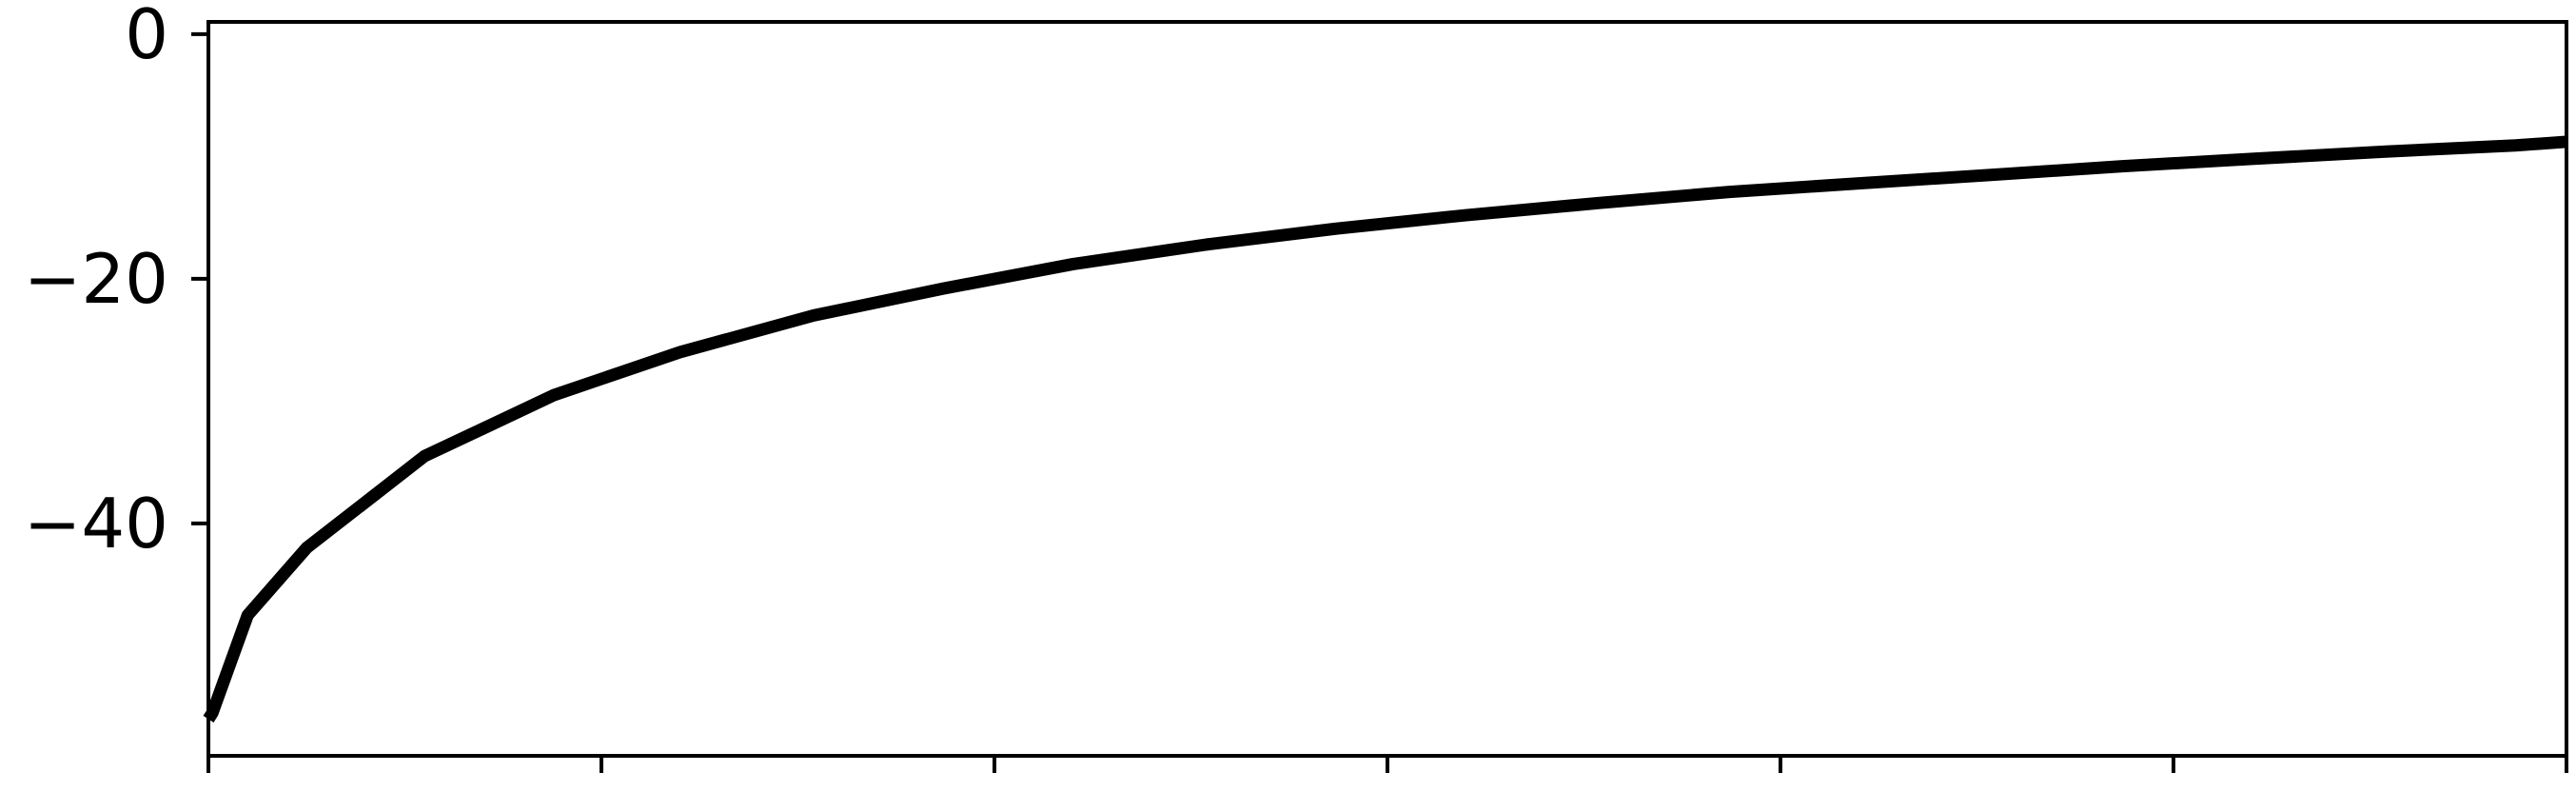 The width and height of the screenshot is (2576, 792). What do you see at coordinates (146, 37) in the screenshot?
I see `y-tick-label: 0` at bounding box center [146, 37].